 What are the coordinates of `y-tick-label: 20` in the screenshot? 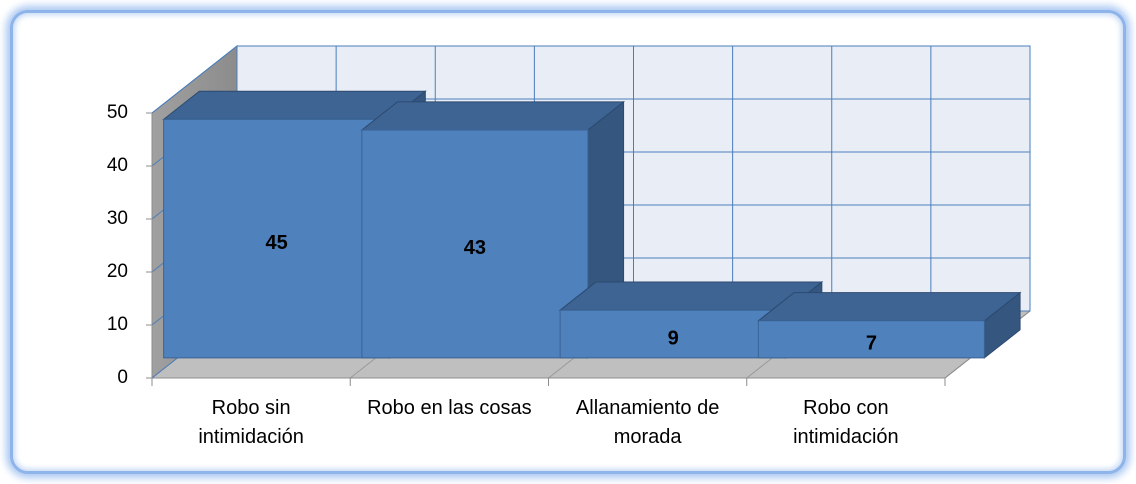 It's located at (117, 271).